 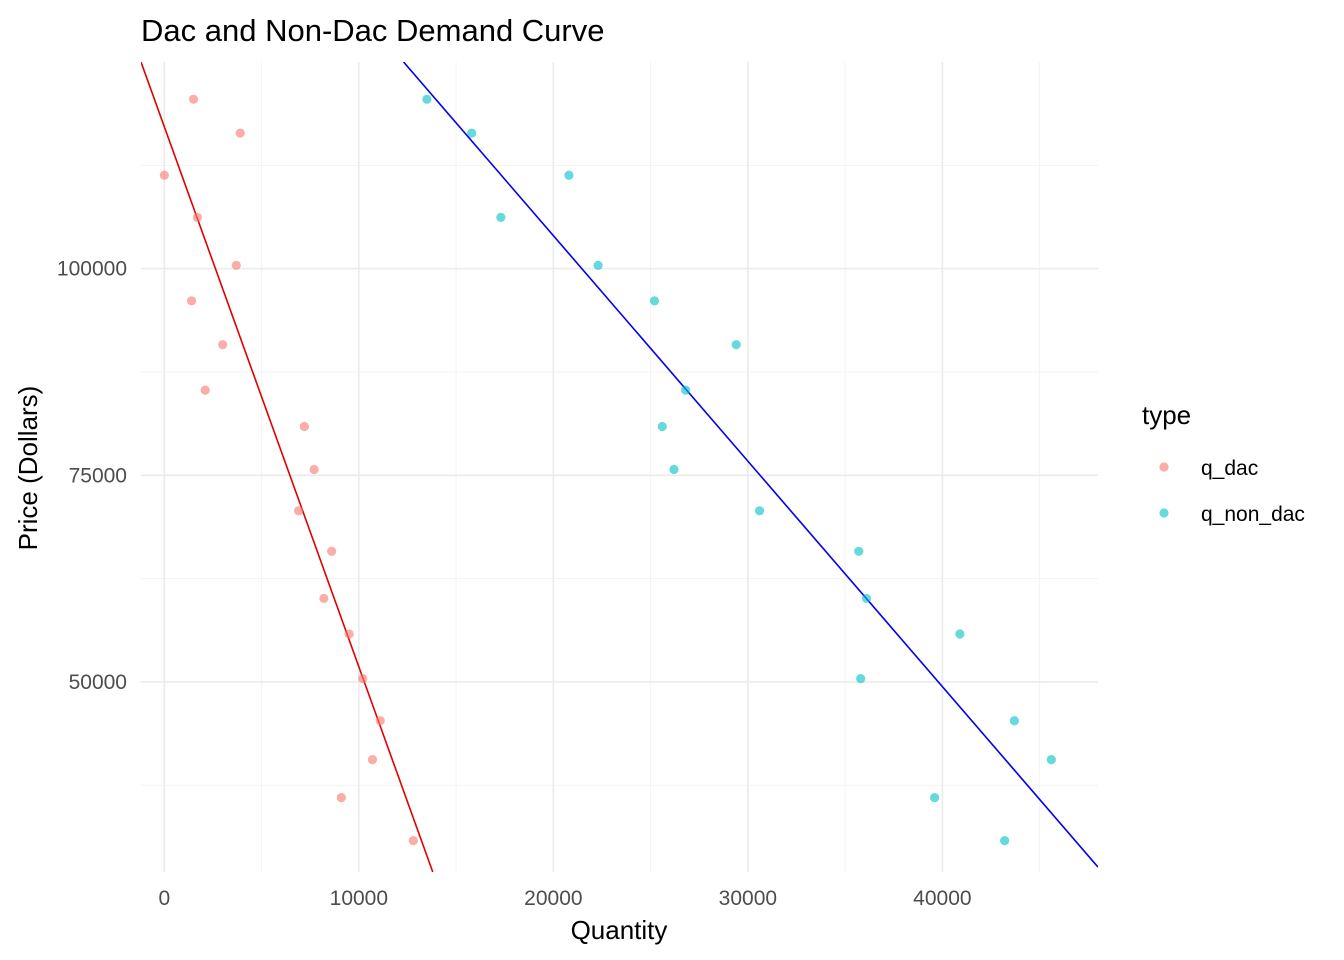 I want to click on x-tick-label: 0, so click(x=164, y=898).